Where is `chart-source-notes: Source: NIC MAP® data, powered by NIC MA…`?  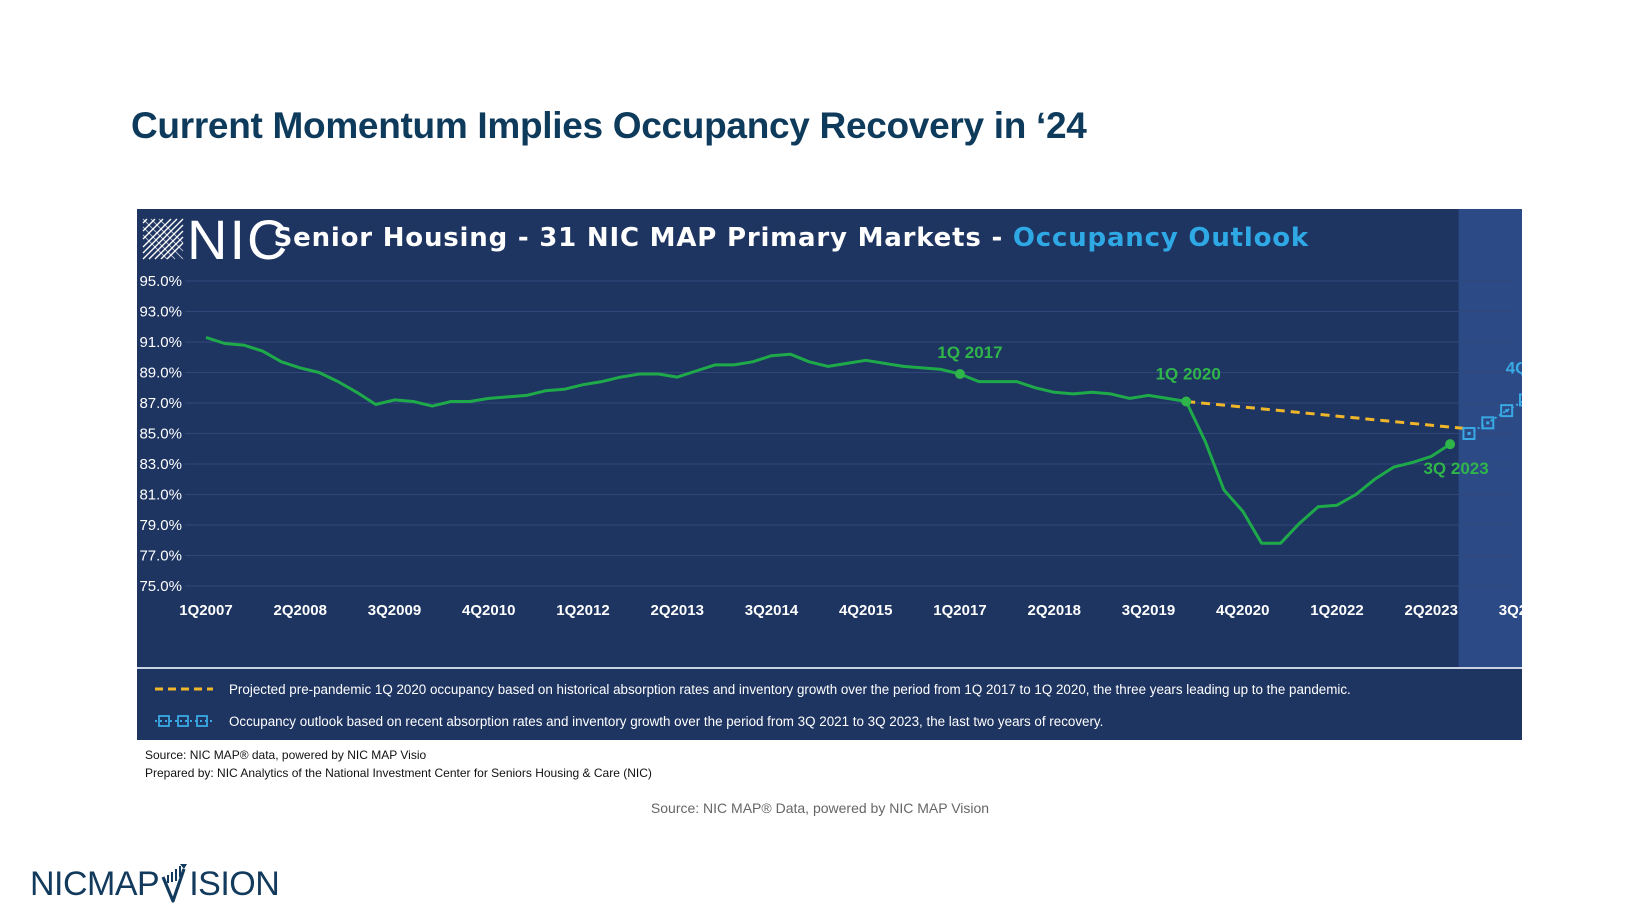
chart-source-notes: Source: NIC MAP® data, powered by NIC MA… is located at coordinates (398, 764).